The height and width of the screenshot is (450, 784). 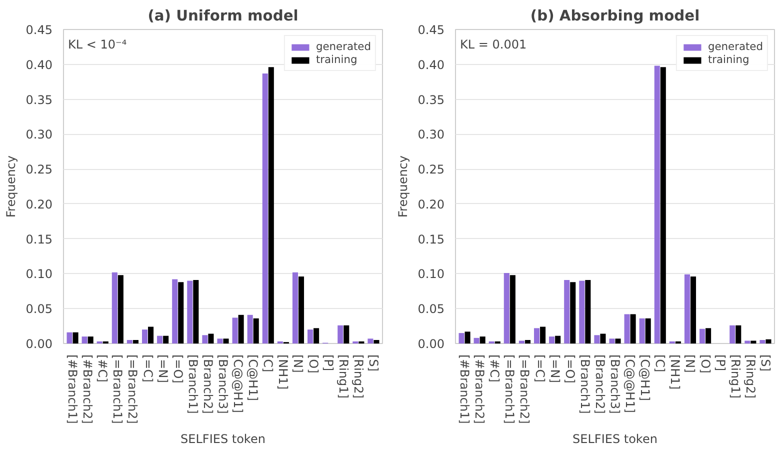 I want to click on y-tick-label: 0.15, so click(x=39, y=239).